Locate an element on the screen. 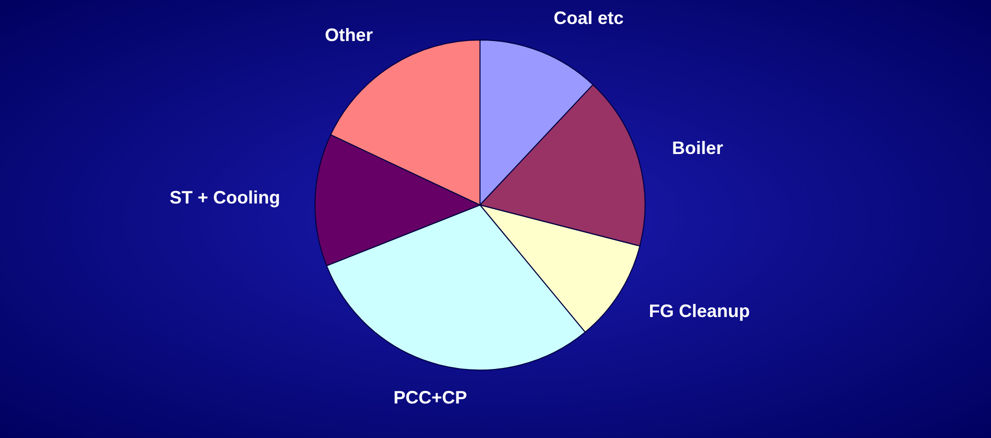 The width and height of the screenshot is (991, 438). slice-label: FG Cleanup is located at coordinates (699, 311).